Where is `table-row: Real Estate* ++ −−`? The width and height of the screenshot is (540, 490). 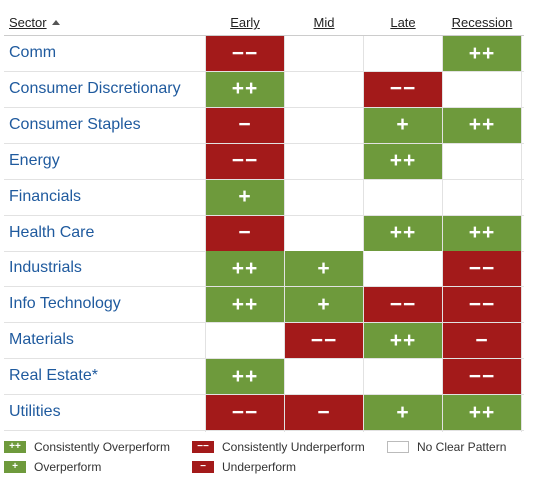
table-row: Real Estate* ++ −− is located at coordinates (264, 377).